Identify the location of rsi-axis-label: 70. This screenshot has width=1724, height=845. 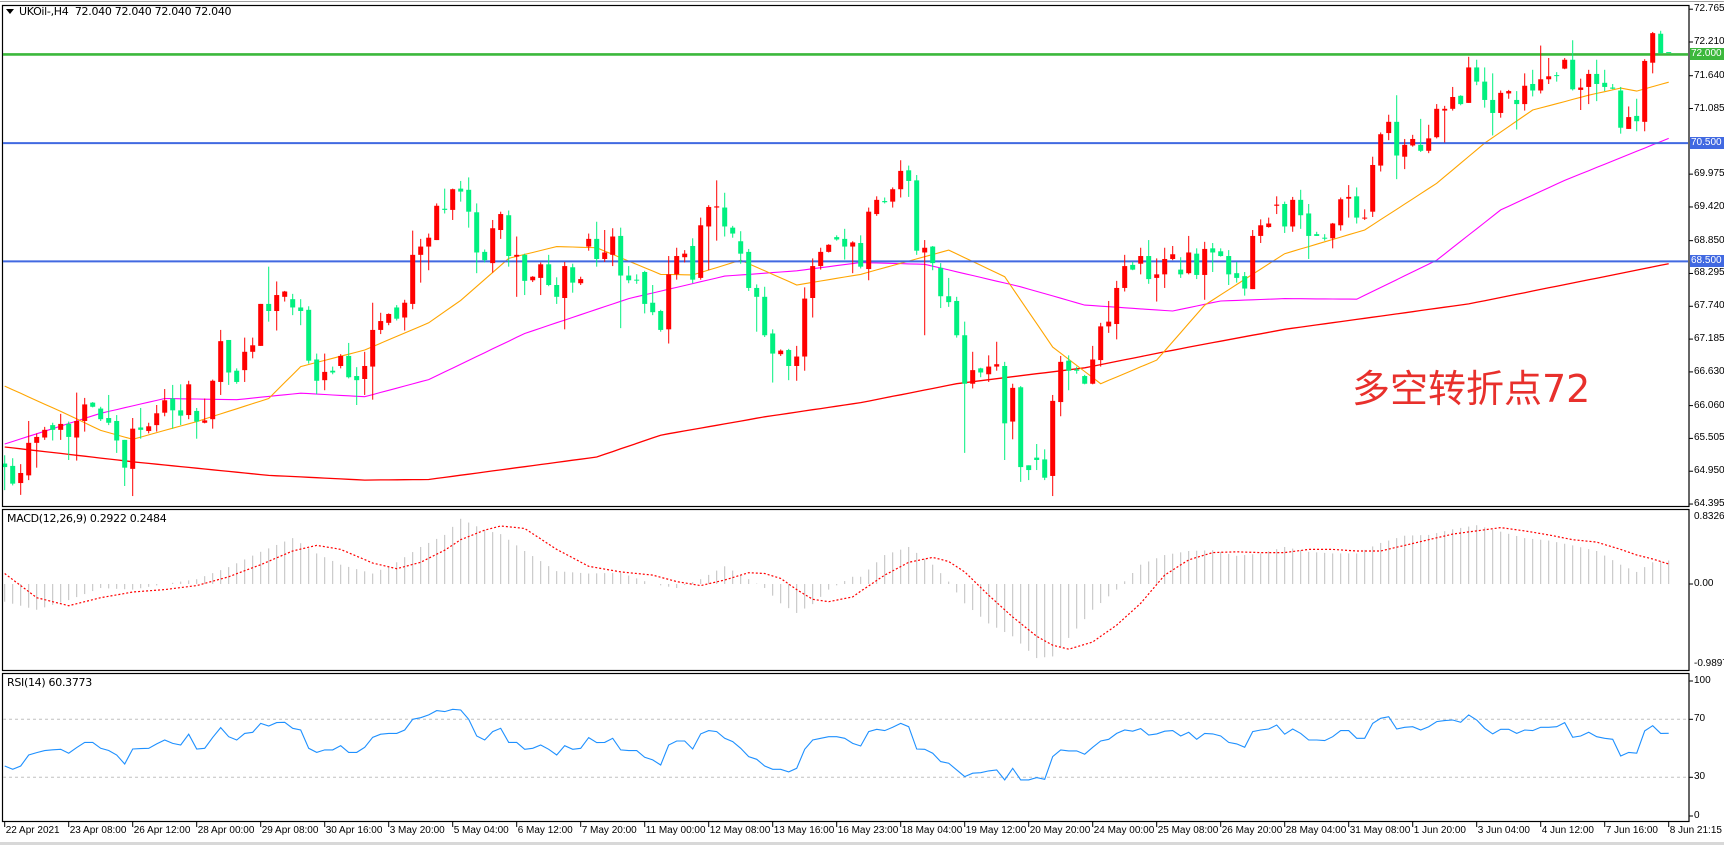
(1700, 719).